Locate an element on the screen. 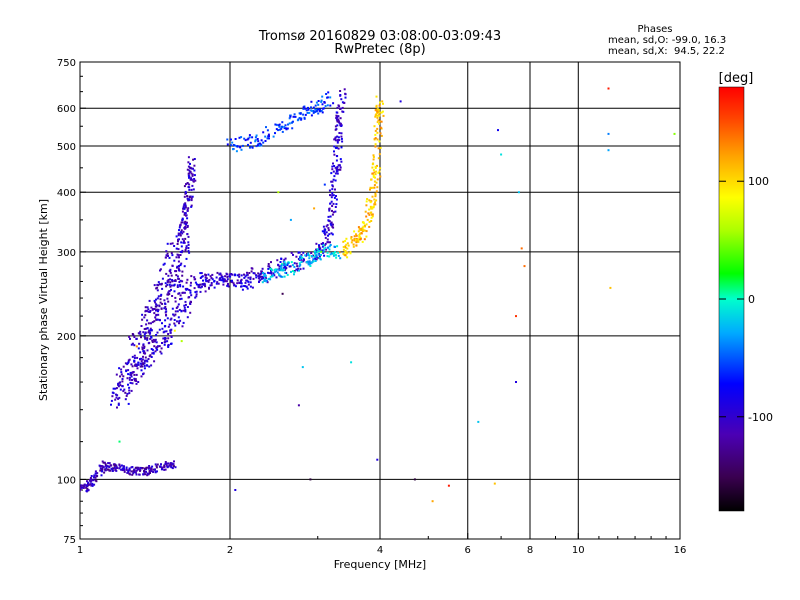 The width and height of the screenshot is (800, 600). colorbar-tick-label: 0 is located at coordinates (751, 299).